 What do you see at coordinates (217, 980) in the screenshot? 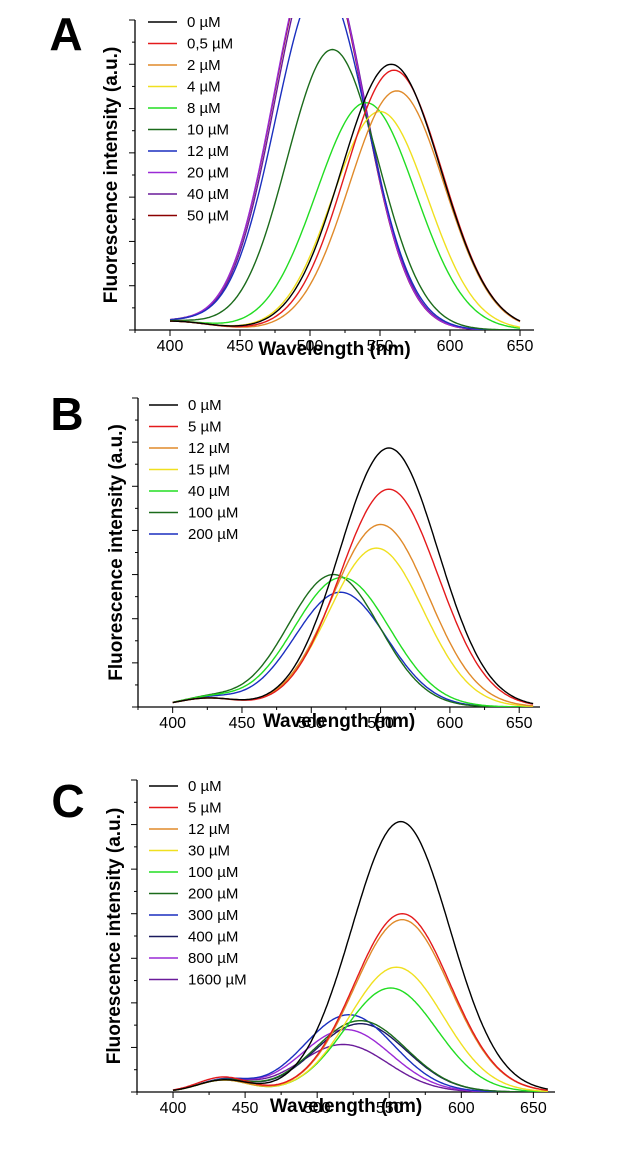
I see `legend-label: 1600 µM` at bounding box center [217, 980].